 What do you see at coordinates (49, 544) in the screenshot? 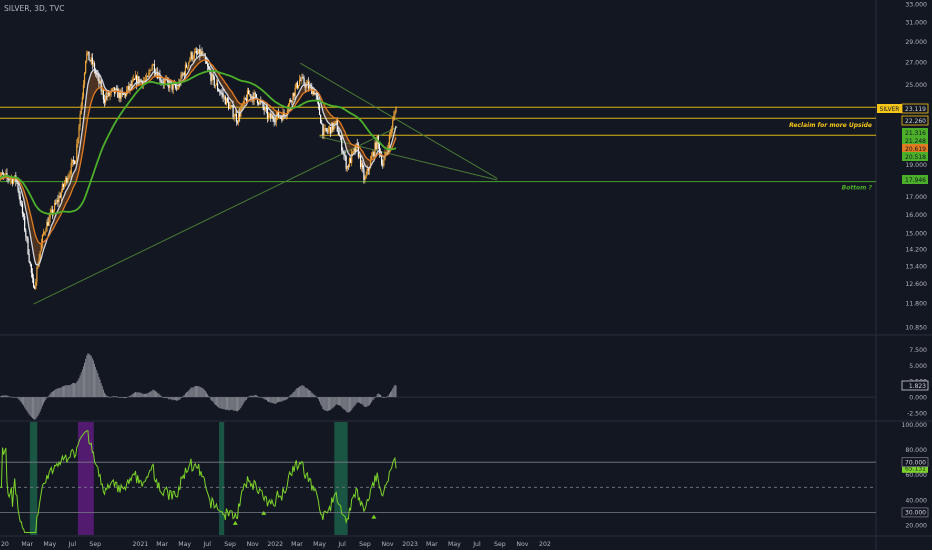
I see `x-tick-label-2: May` at bounding box center [49, 544].